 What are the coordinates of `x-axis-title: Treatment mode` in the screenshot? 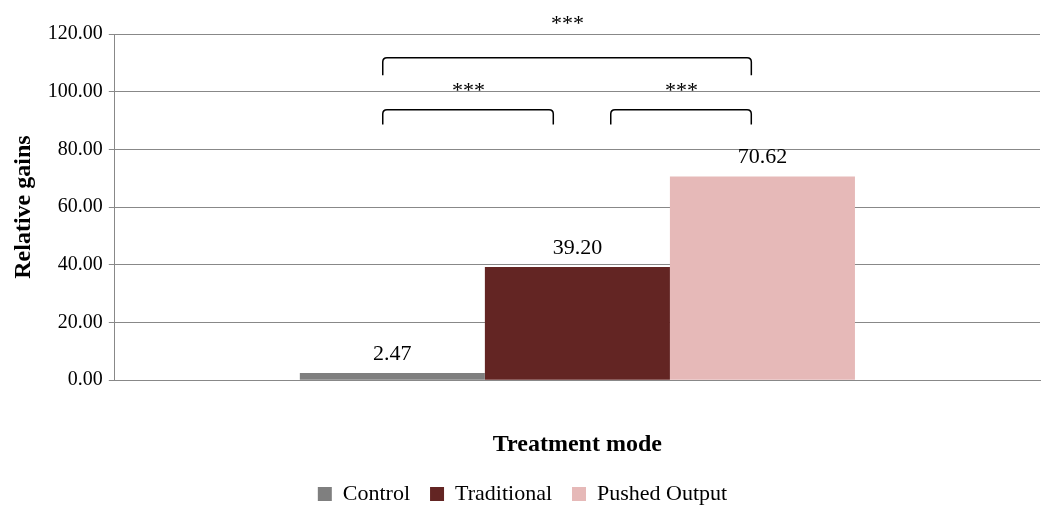 It's located at (577, 442).